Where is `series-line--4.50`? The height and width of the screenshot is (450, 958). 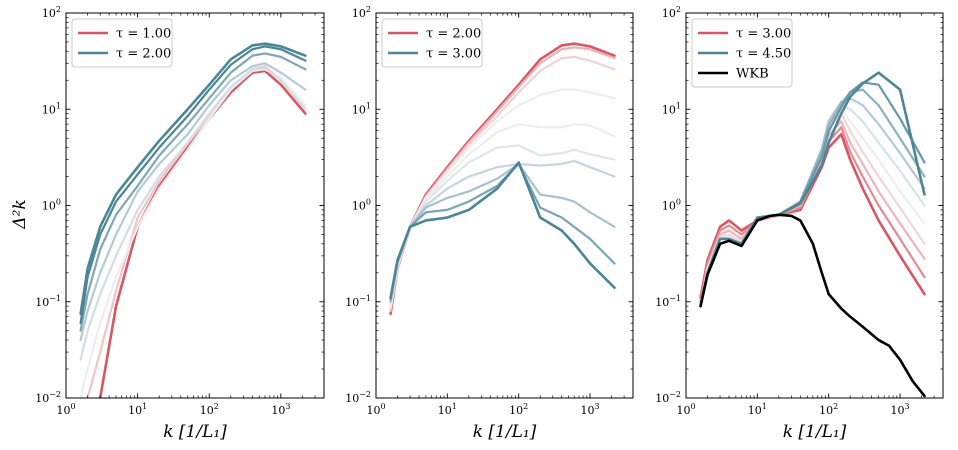 series-line--4.50 is located at coordinates (812, 189).